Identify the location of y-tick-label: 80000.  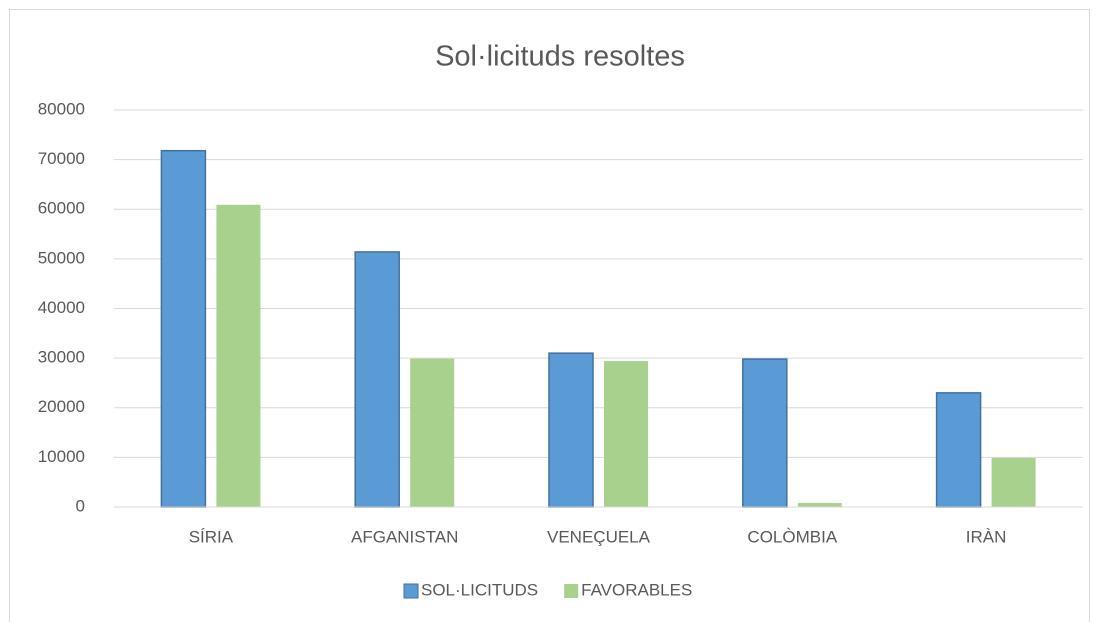
(61, 108).